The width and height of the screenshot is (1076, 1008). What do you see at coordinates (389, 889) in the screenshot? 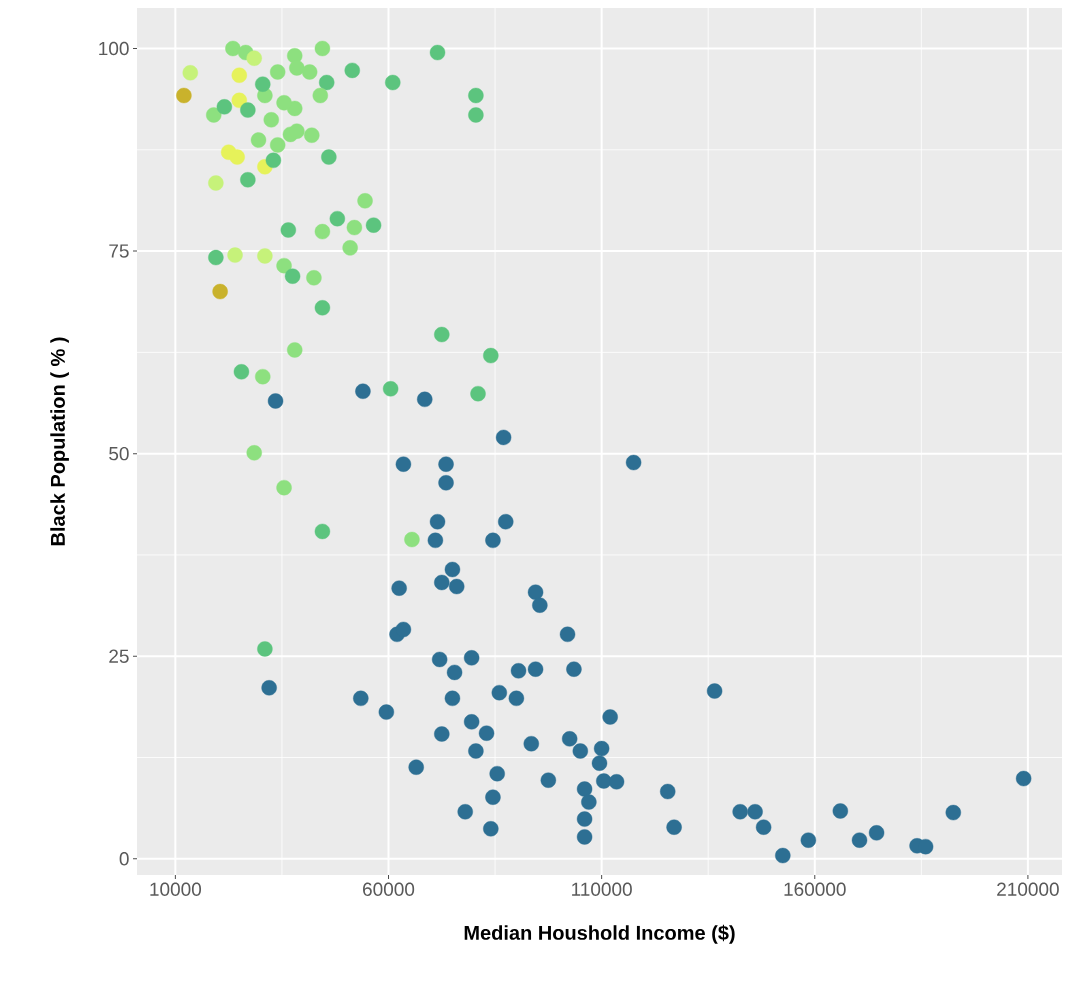
I see `x-tick-label: 60000` at bounding box center [389, 889].